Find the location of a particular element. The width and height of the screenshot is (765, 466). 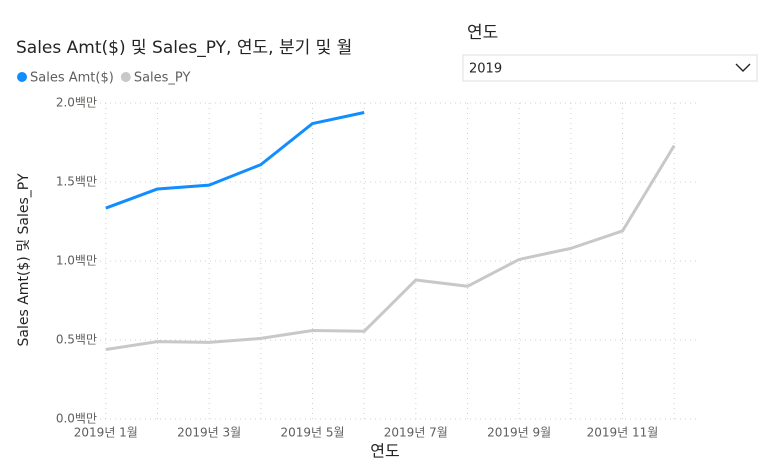

y-tick-label: 1.0백만 is located at coordinates (76, 261).